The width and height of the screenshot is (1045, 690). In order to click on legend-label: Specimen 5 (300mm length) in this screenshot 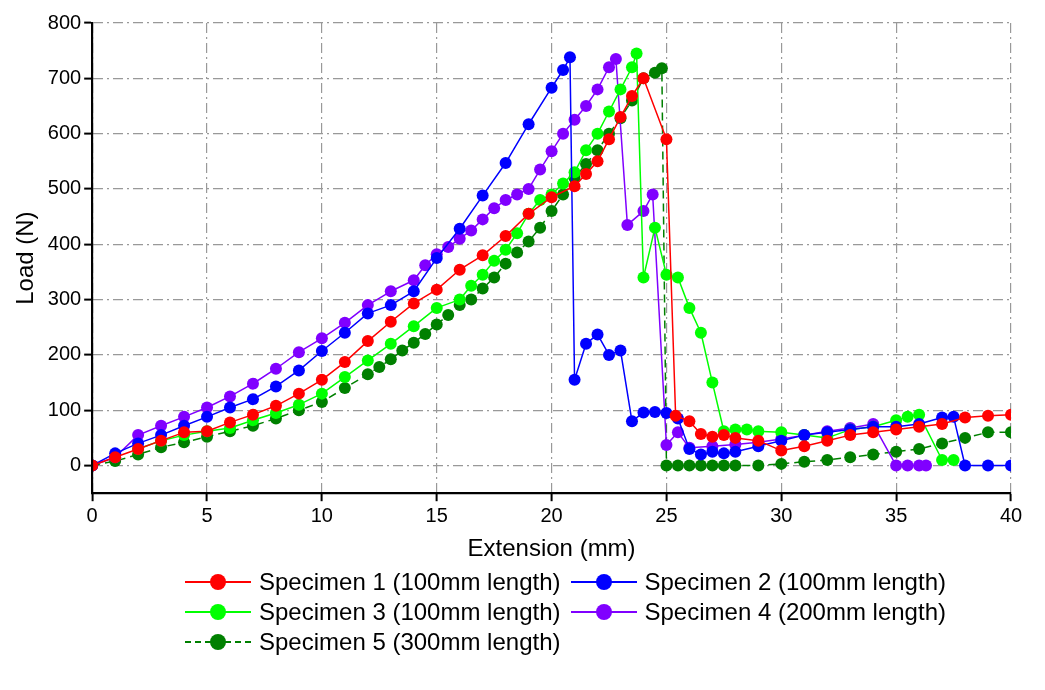, I will do `click(410, 642)`.